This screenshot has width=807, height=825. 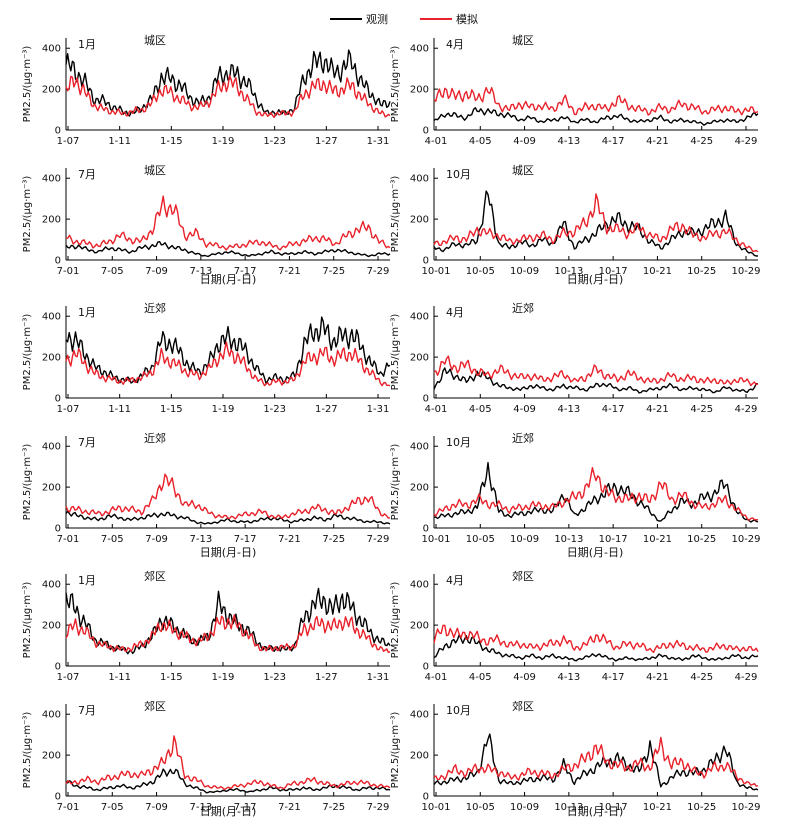 I want to click on x-tick-label: 10-09, so click(x=524, y=271).